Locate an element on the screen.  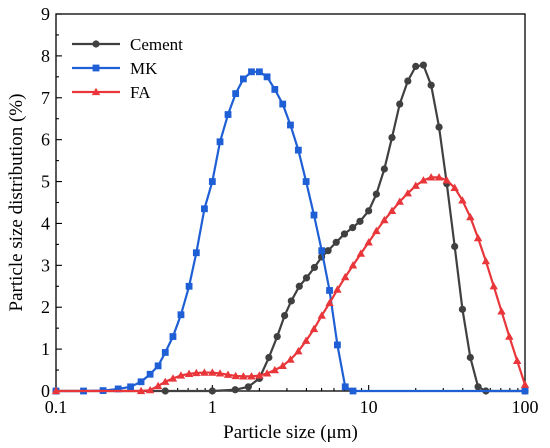
y-tick-label: 0 is located at coordinates (45, 391).